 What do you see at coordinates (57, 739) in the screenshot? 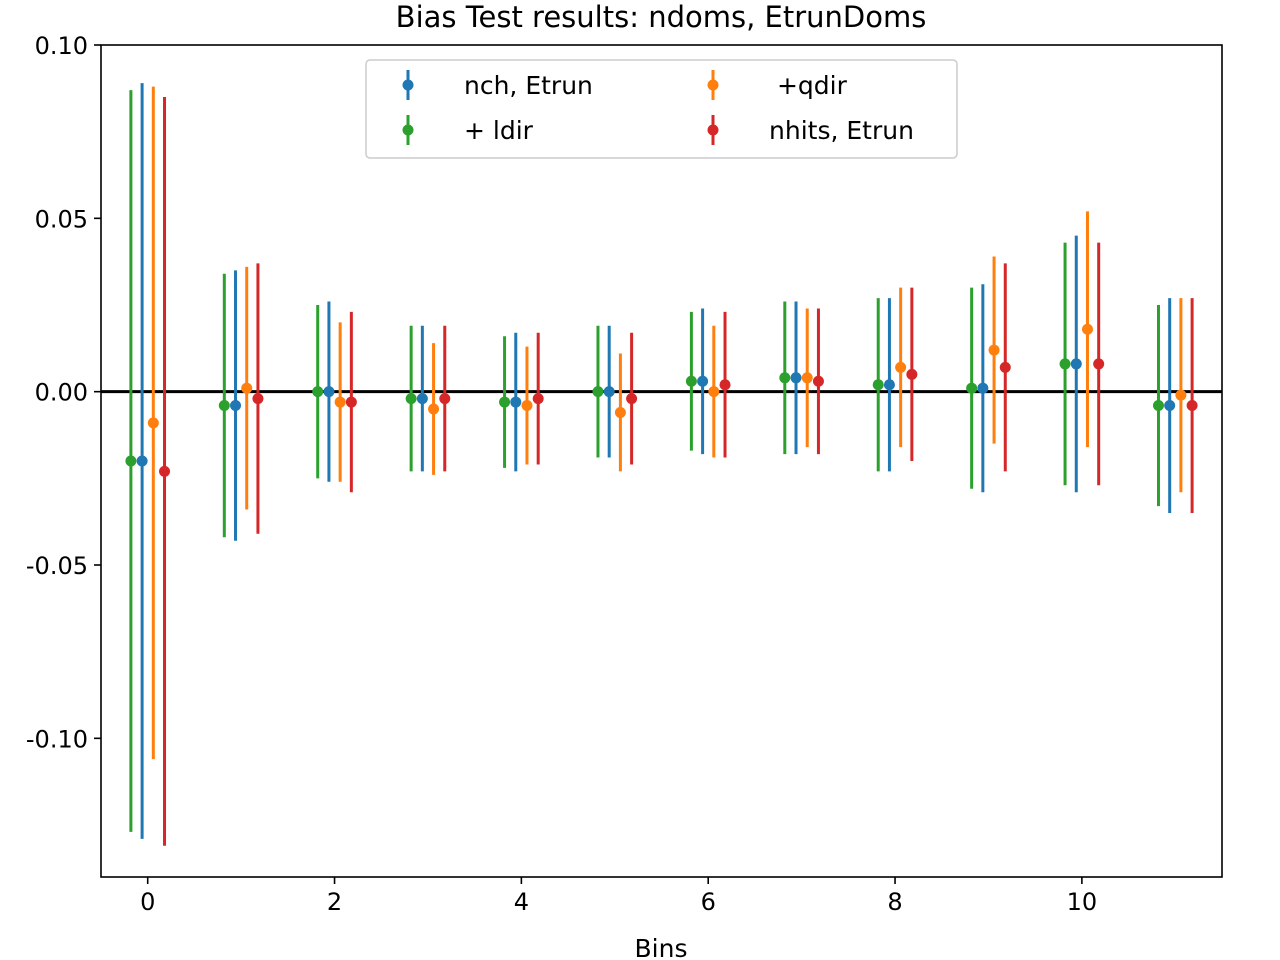
I see `y-tick-label: -0.10` at bounding box center [57, 739].